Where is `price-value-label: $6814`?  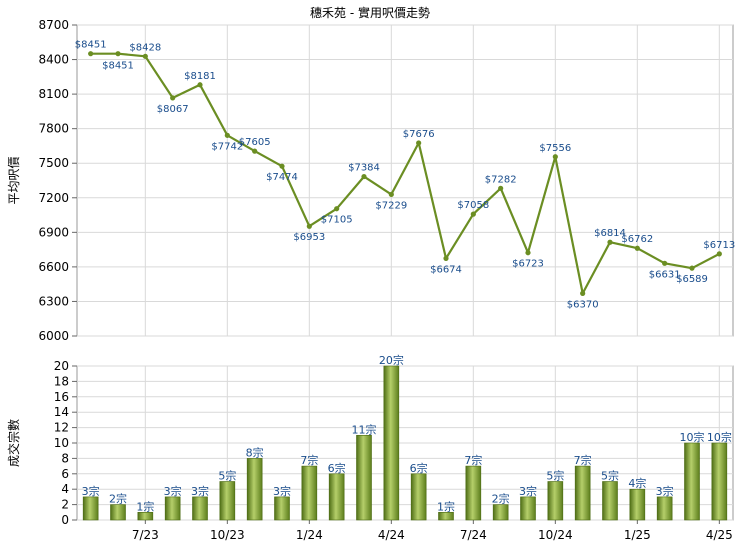
price-value-label: $6814 is located at coordinates (610, 233).